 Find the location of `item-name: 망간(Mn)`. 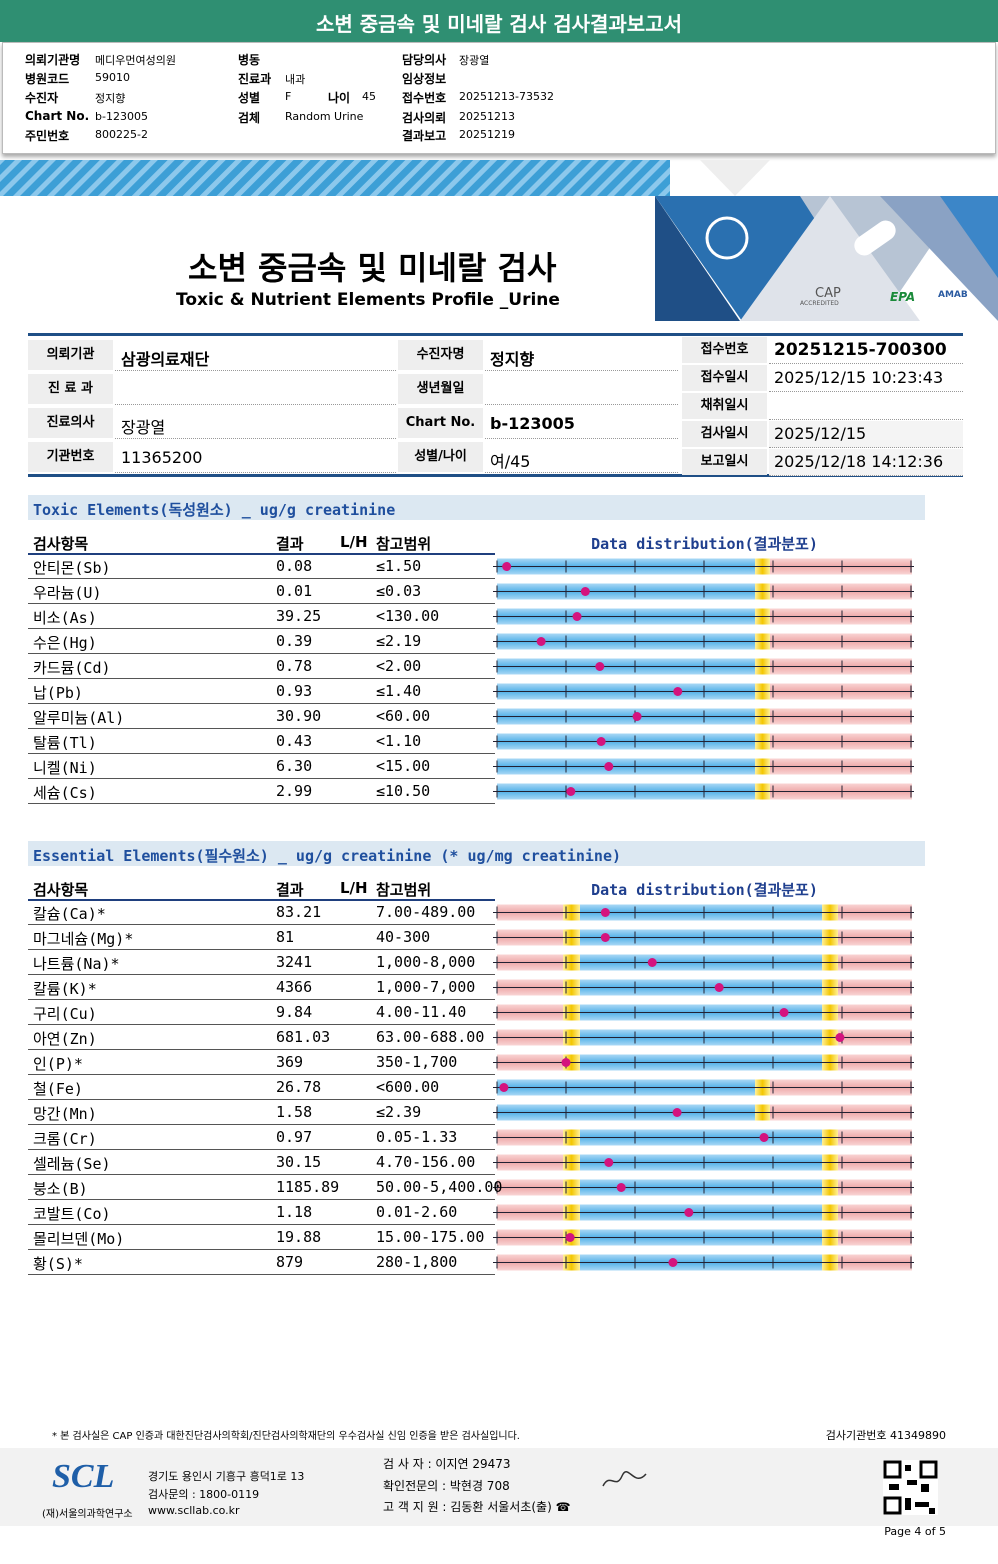

item-name: 망간(Mn) is located at coordinates (65, 1114).